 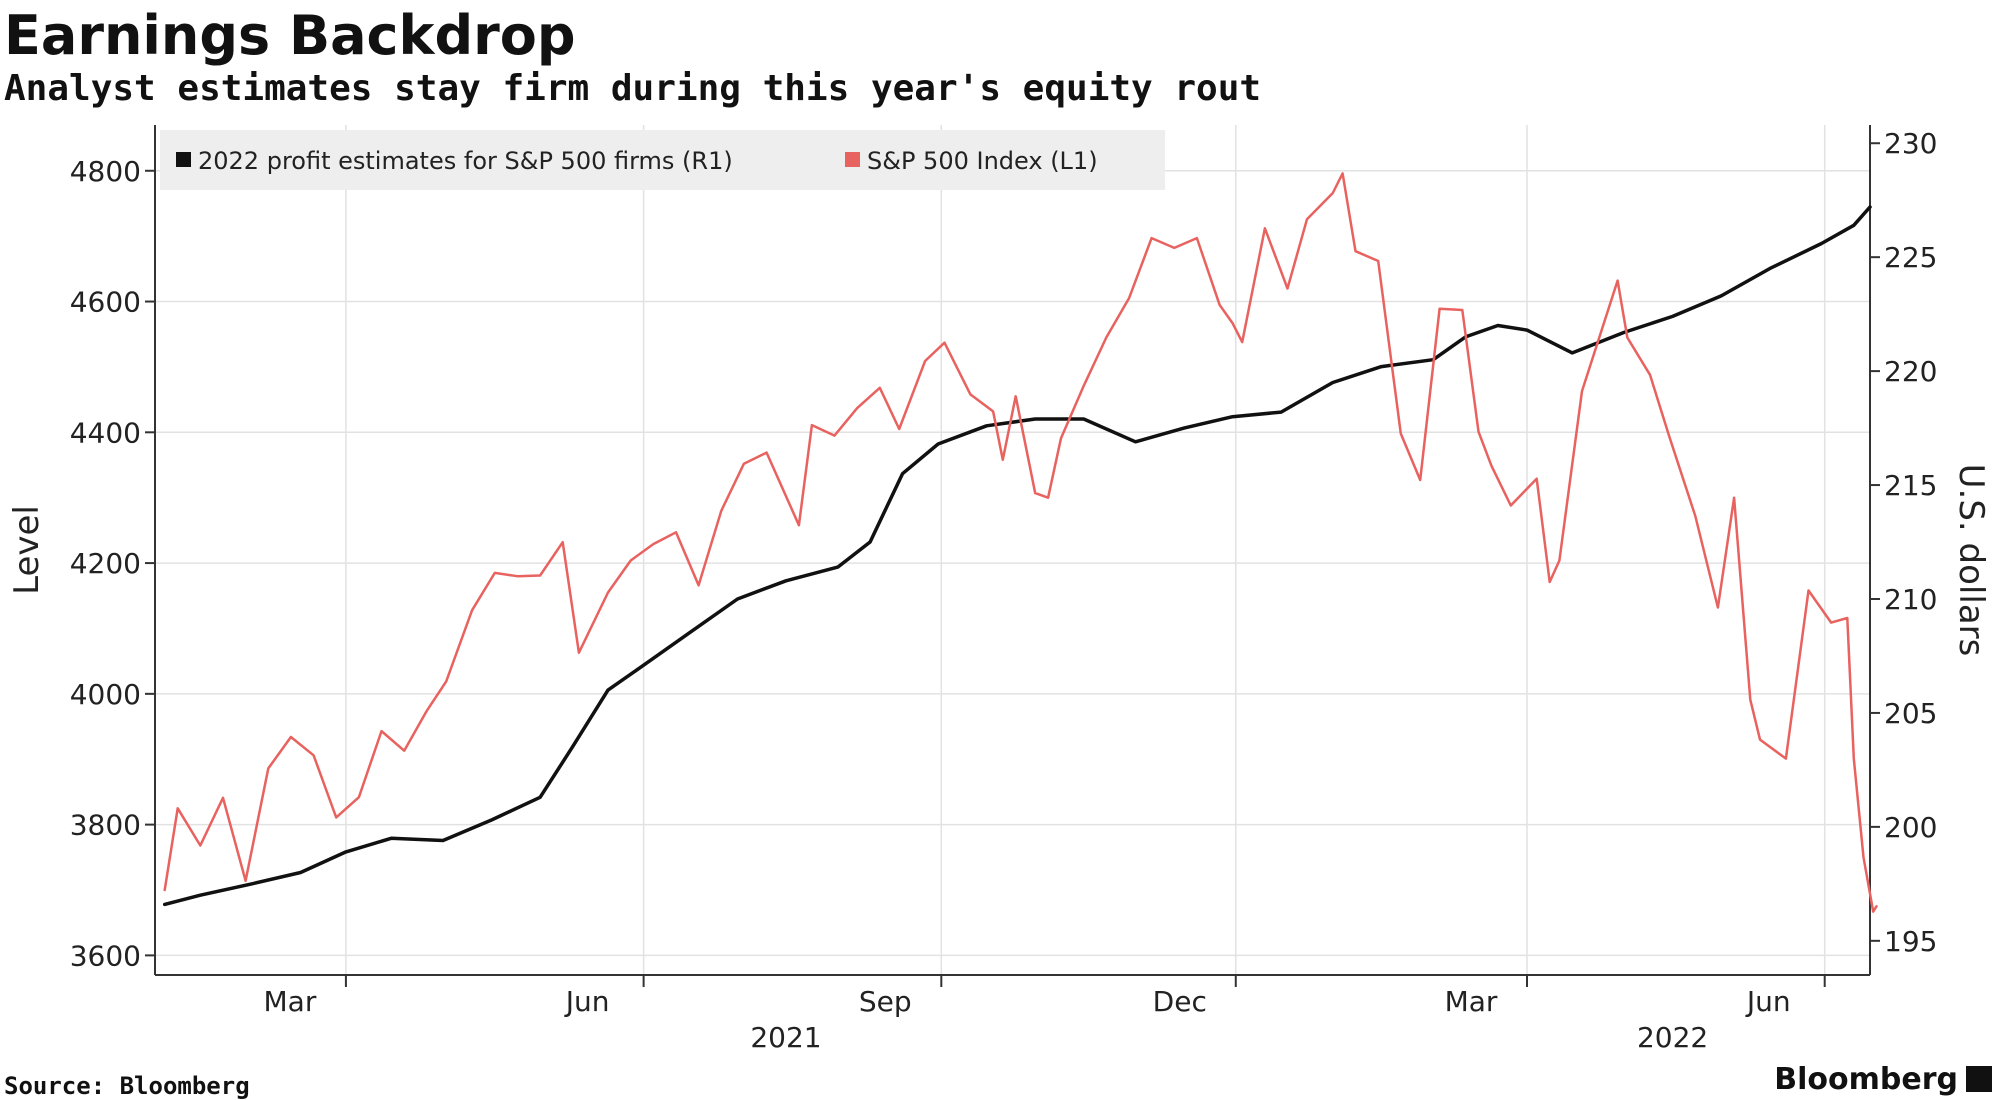 I want to click on right-axis-tick-label: 200, so click(x=1910, y=827).